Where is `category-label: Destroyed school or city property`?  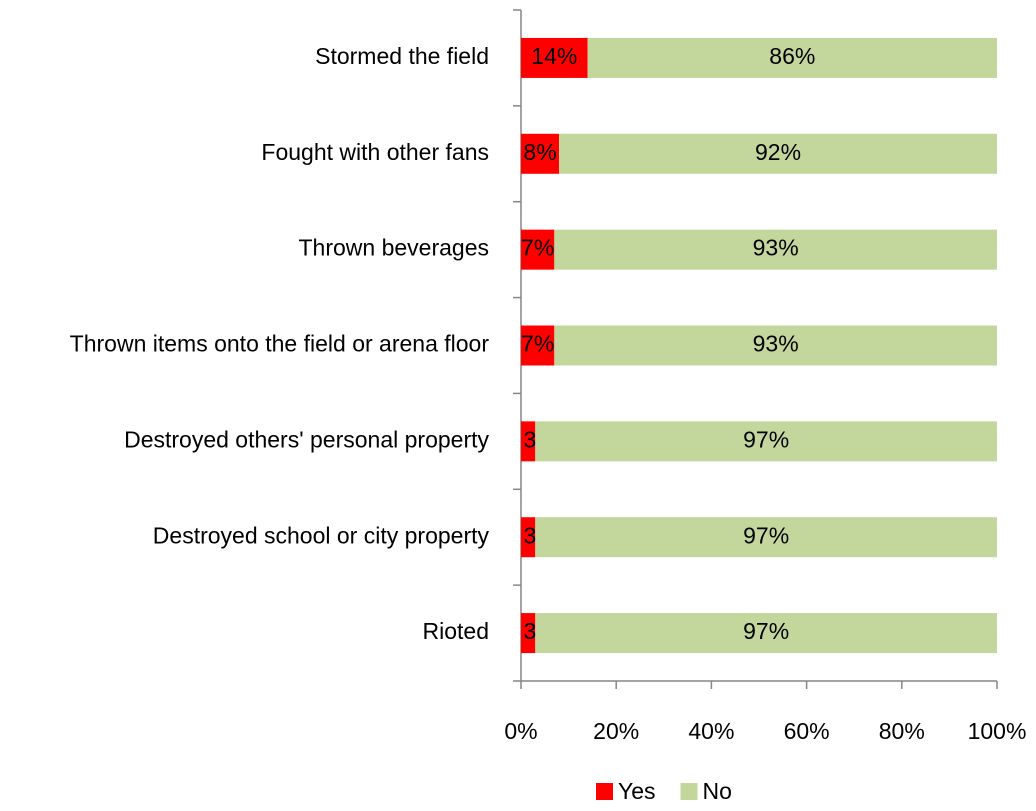 category-label: Destroyed school or city property is located at coordinates (321, 535).